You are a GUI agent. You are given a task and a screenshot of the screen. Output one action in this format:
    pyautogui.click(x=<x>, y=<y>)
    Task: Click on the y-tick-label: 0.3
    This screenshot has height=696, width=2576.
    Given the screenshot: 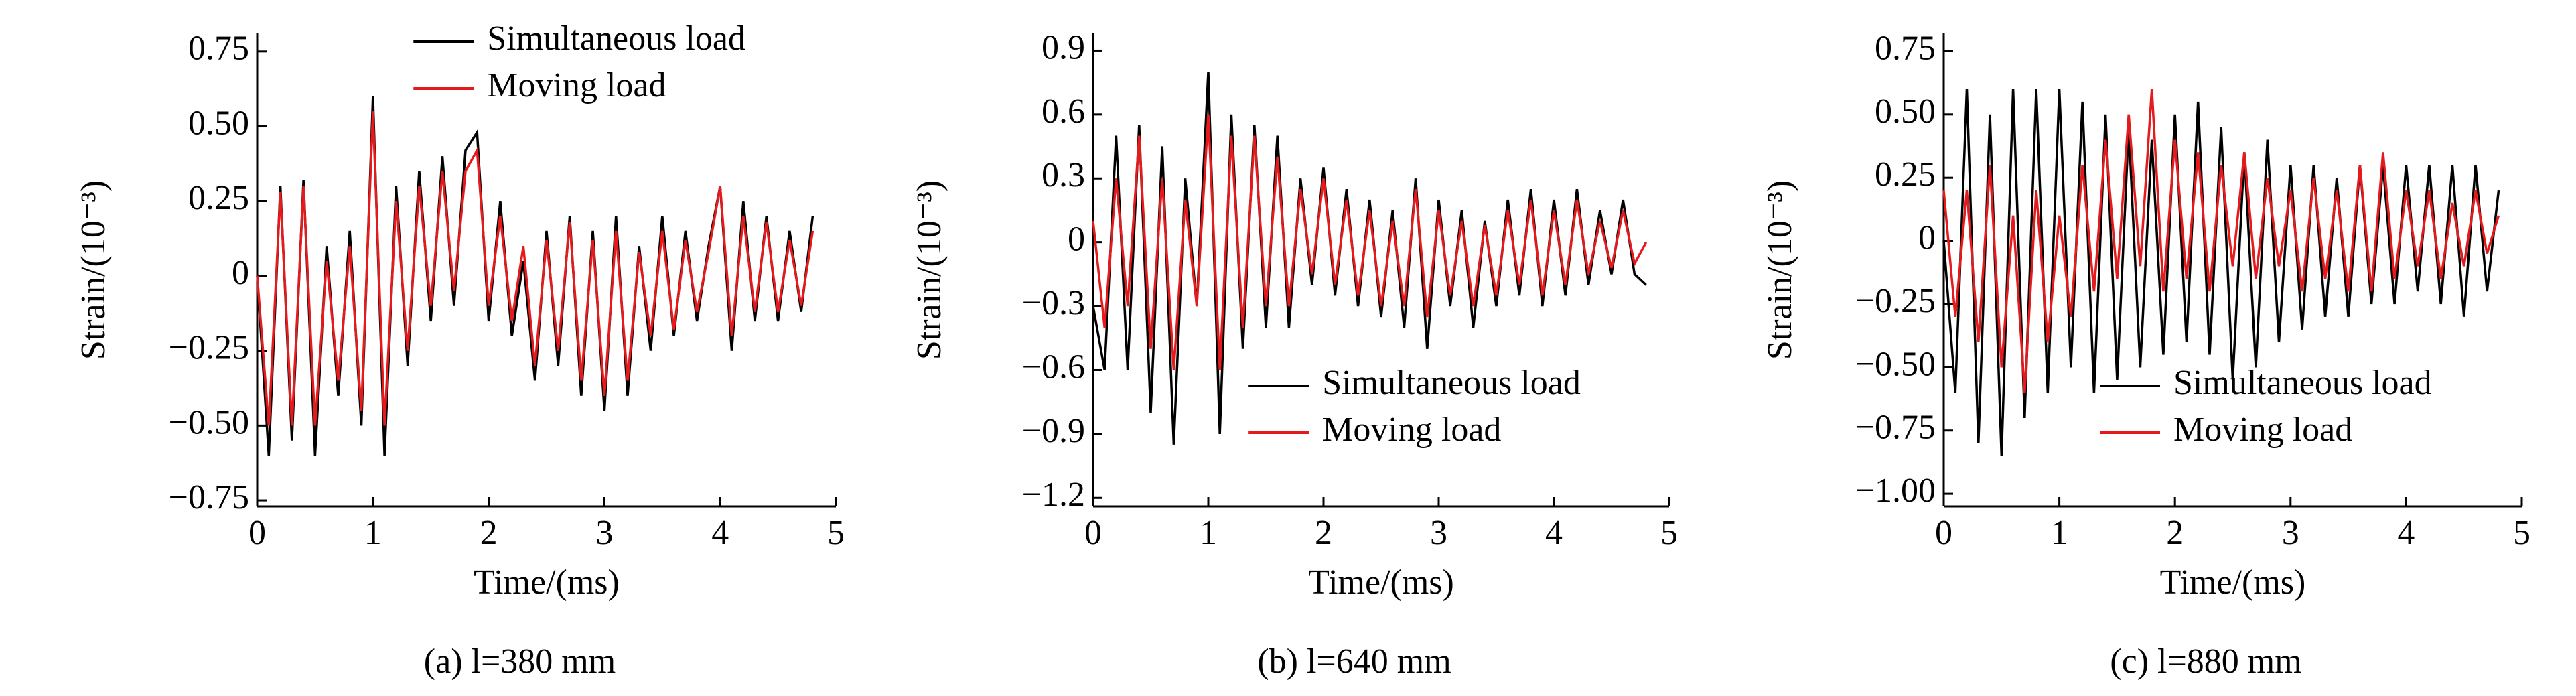 What is the action you would take?
    pyautogui.click(x=1063, y=175)
    